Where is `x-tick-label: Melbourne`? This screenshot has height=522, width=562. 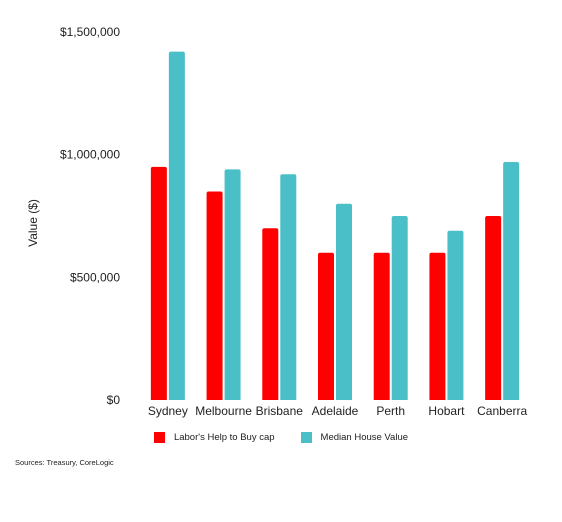 x-tick-label: Melbourne is located at coordinates (223, 411).